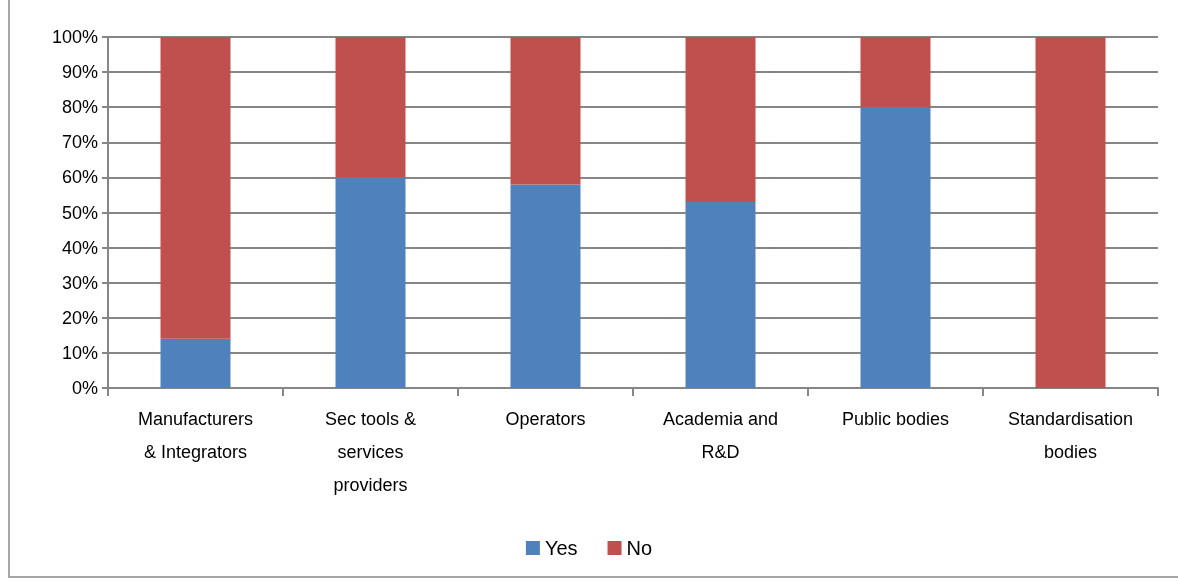 This screenshot has height=581, width=1178. Describe the element at coordinates (79, 72) in the screenshot. I see `y-tick-label: 90%` at that location.